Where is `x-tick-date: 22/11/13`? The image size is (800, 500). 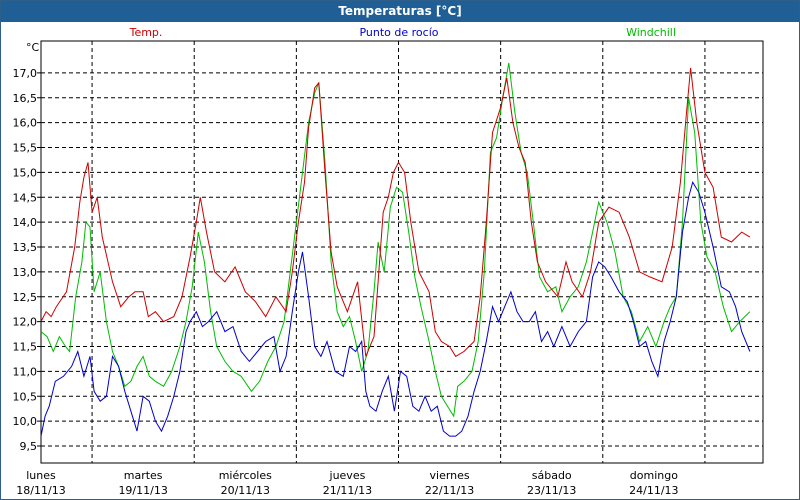
x-tick-date: 22/11/13 is located at coordinates (449, 490).